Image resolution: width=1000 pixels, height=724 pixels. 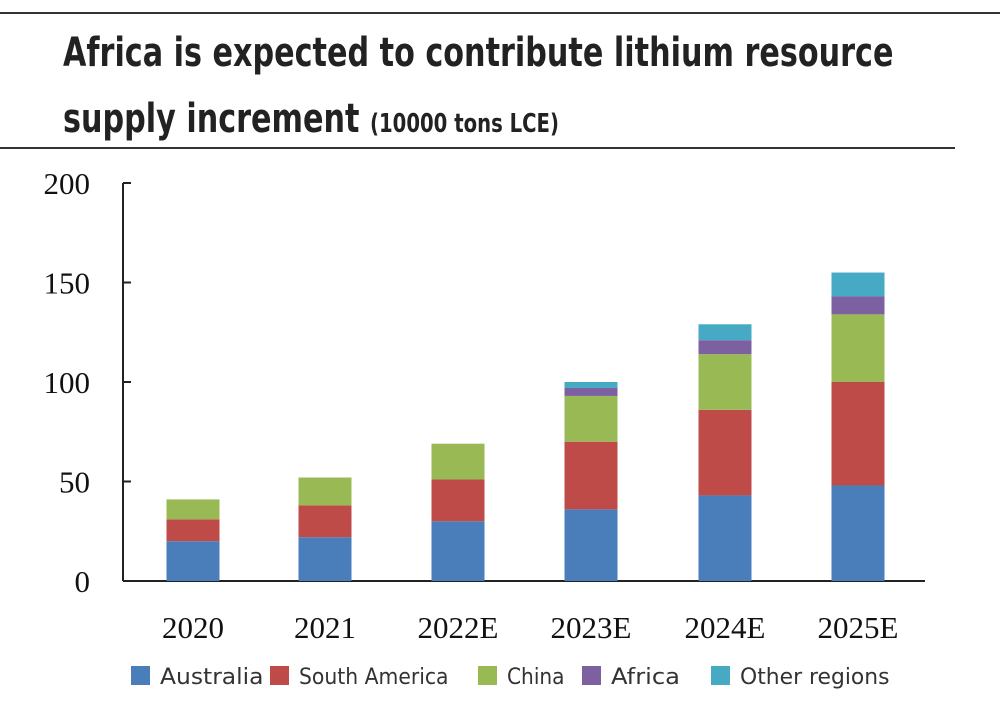 I want to click on y-tick-label: 0, so click(x=83, y=581).